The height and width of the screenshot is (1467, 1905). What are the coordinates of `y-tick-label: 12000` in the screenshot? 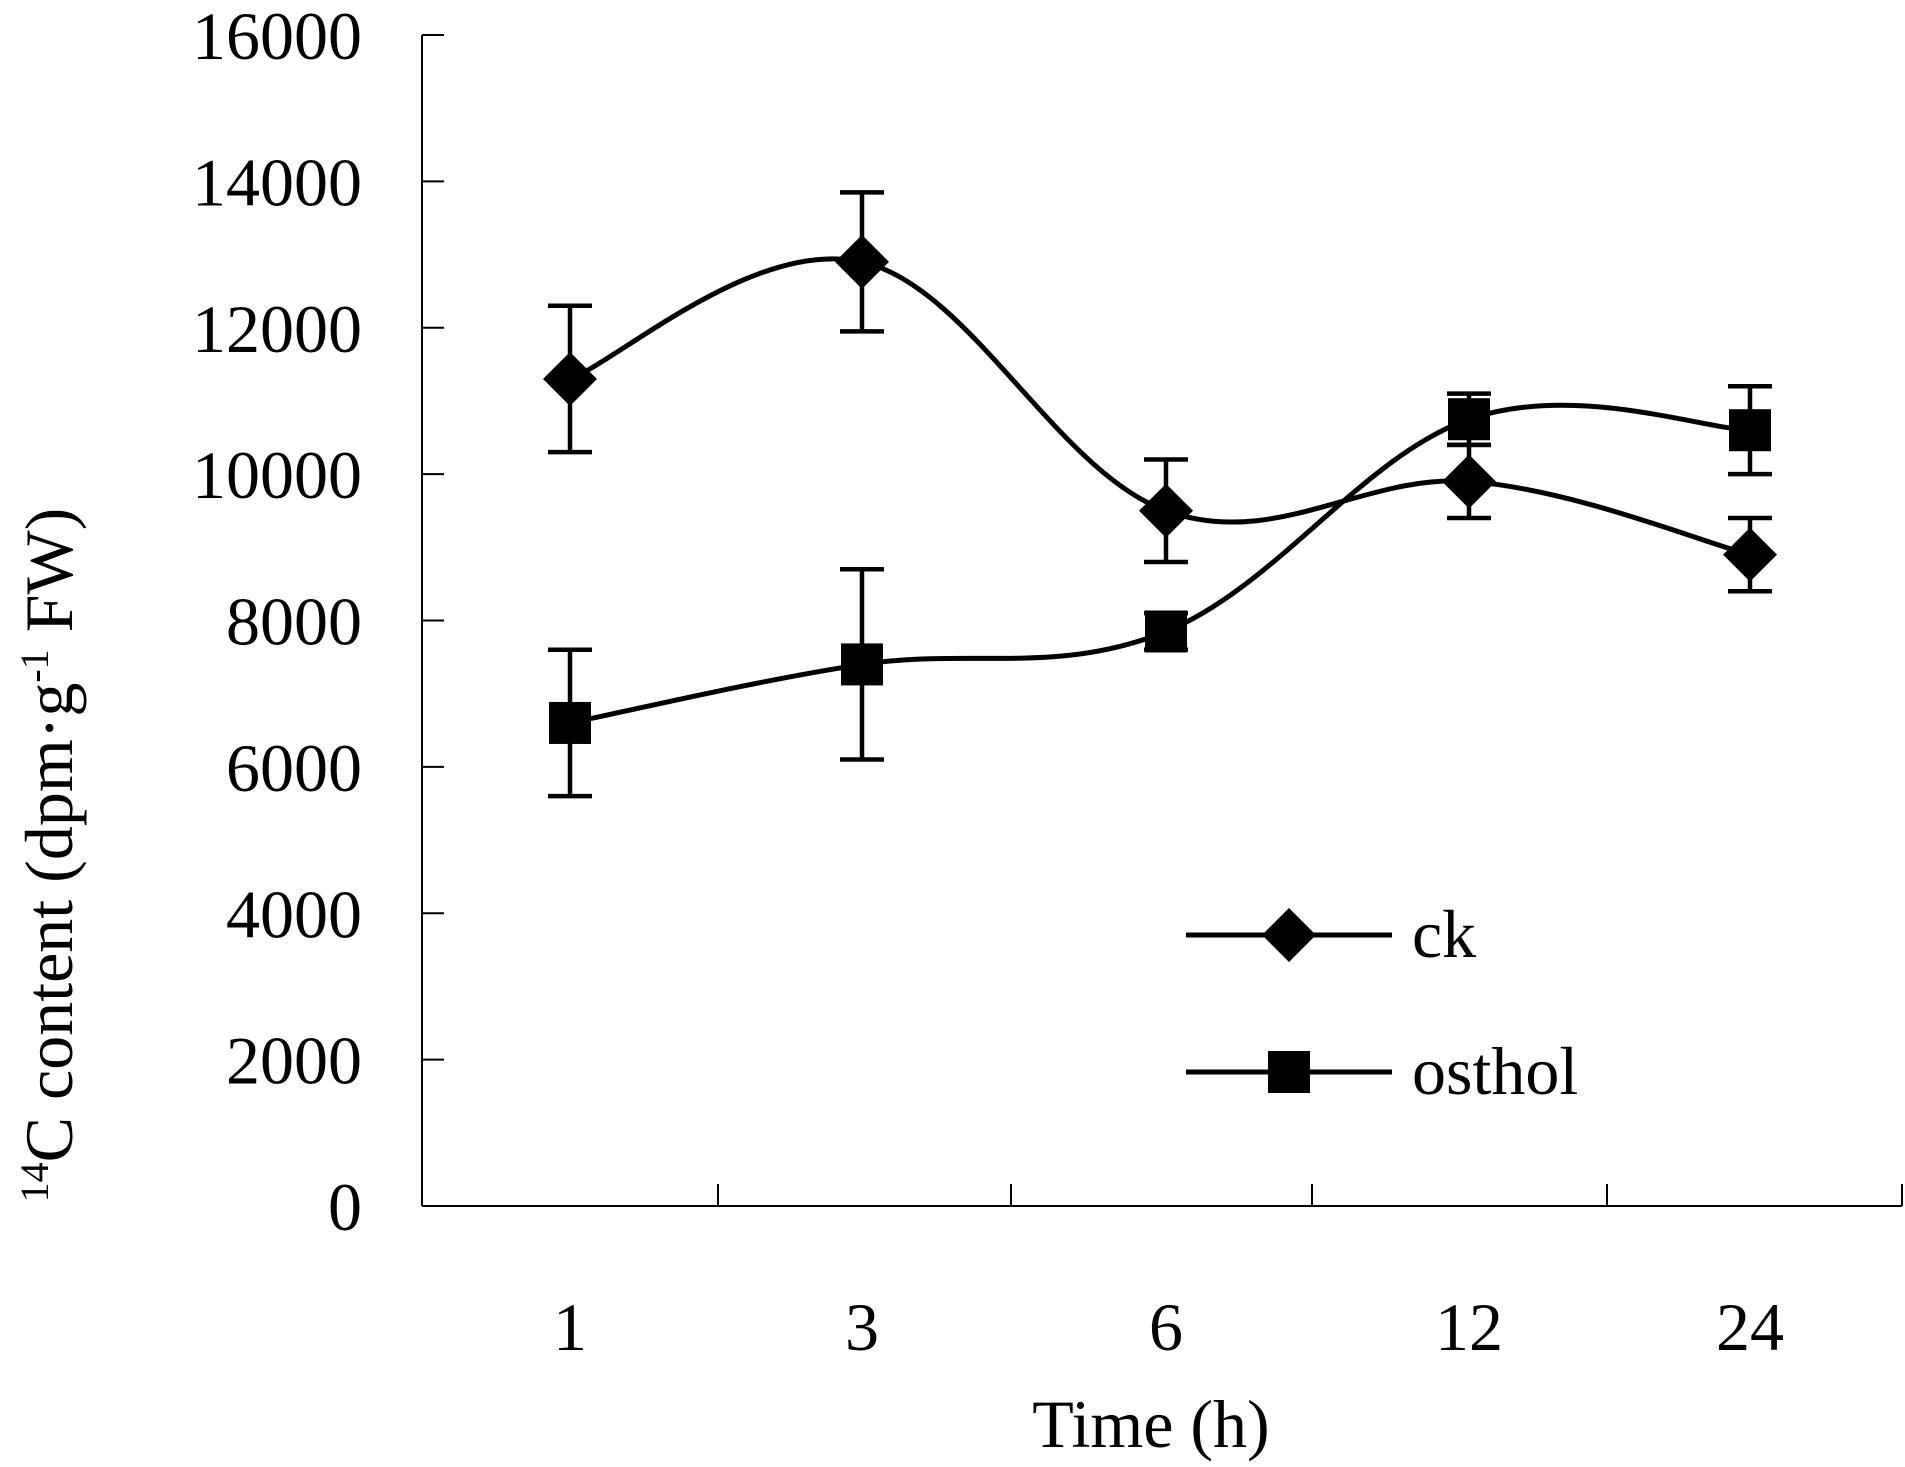 It's located at (277, 329).